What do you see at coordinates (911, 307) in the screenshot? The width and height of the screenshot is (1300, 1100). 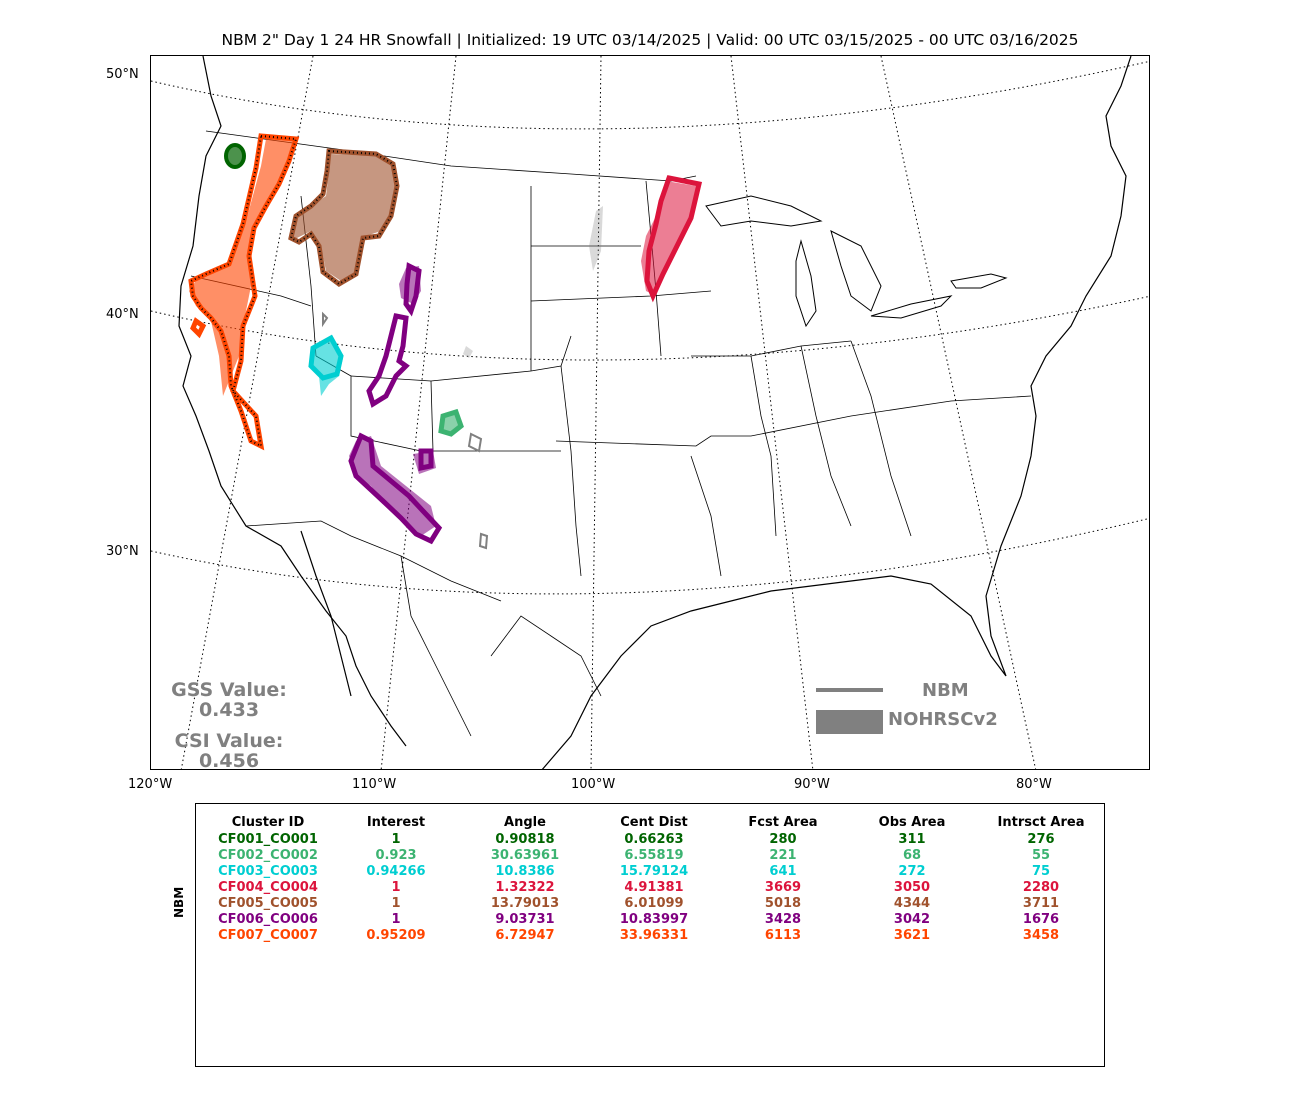 I see `lake-erie` at bounding box center [911, 307].